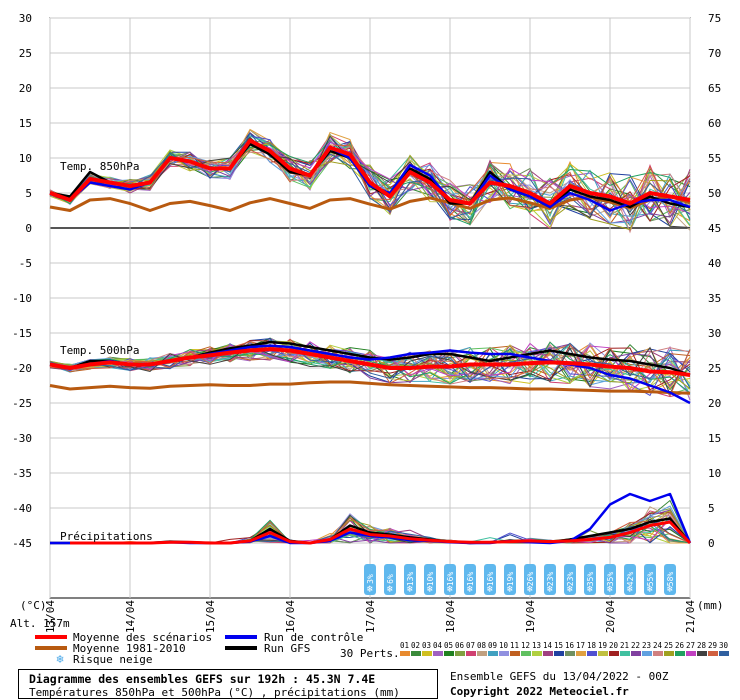  I want to click on pert-number: 26, so click(680, 645).